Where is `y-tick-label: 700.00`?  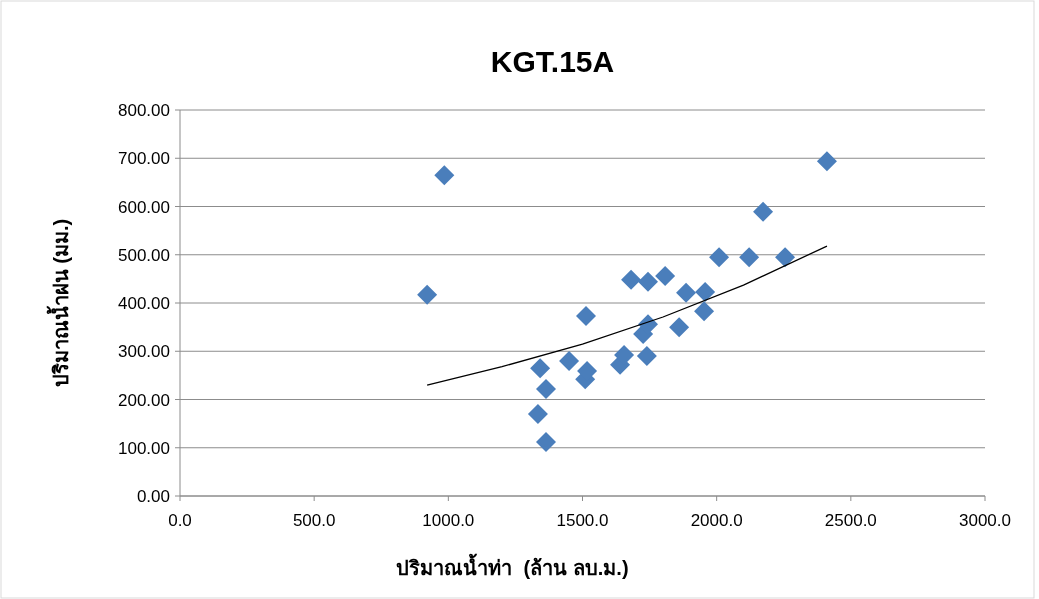 y-tick-label: 700.00 is located at coordinates (144, 159).